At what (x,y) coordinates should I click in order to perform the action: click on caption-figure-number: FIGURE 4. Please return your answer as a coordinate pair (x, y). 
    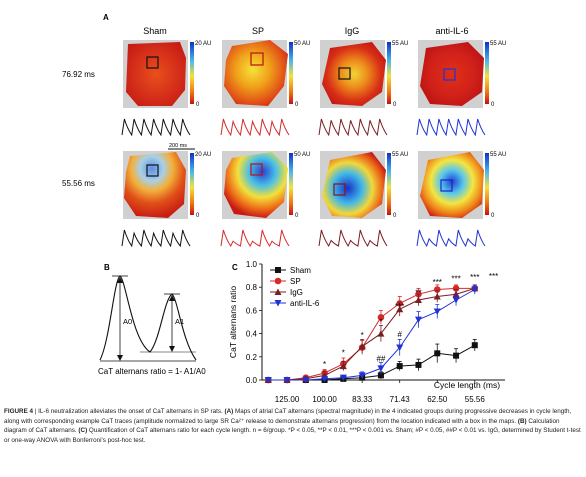
    Looking at the image, I should click on (19, 411).